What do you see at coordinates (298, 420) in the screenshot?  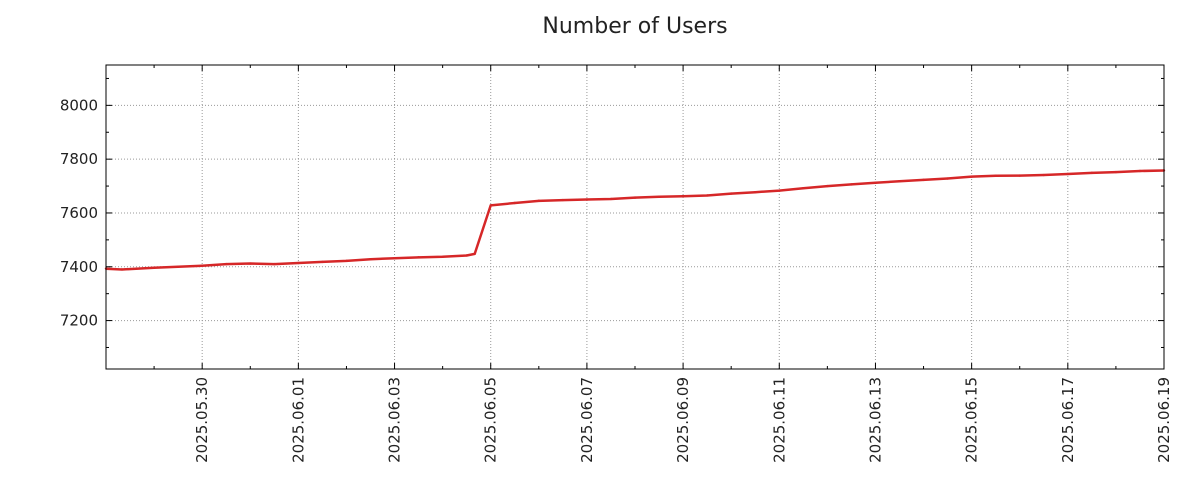 I see `x-tick-label: 2025.06.01` at bounding box center [298, 420].